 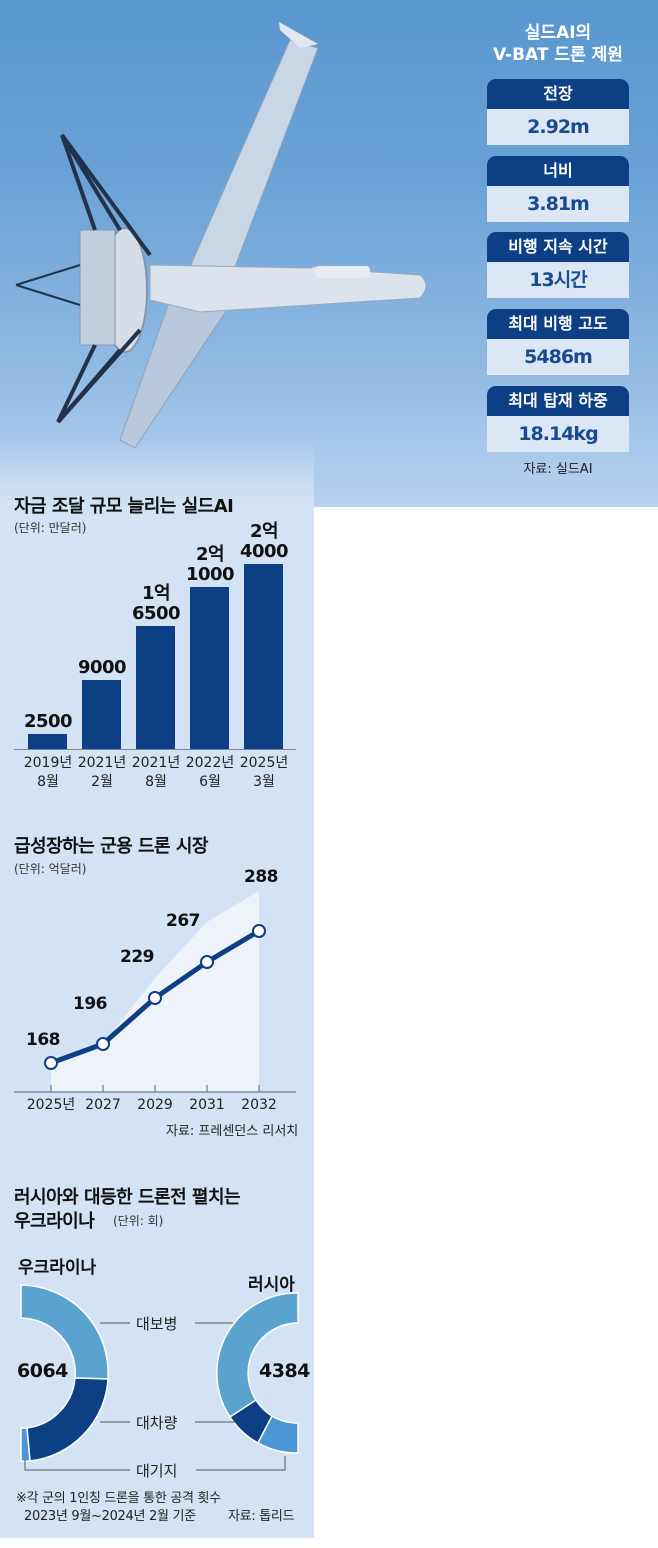 What do you see at coordinates (558, 204) in the screenshot?
I see `spec-value: 3.81m` at bounding box center [558, 204].